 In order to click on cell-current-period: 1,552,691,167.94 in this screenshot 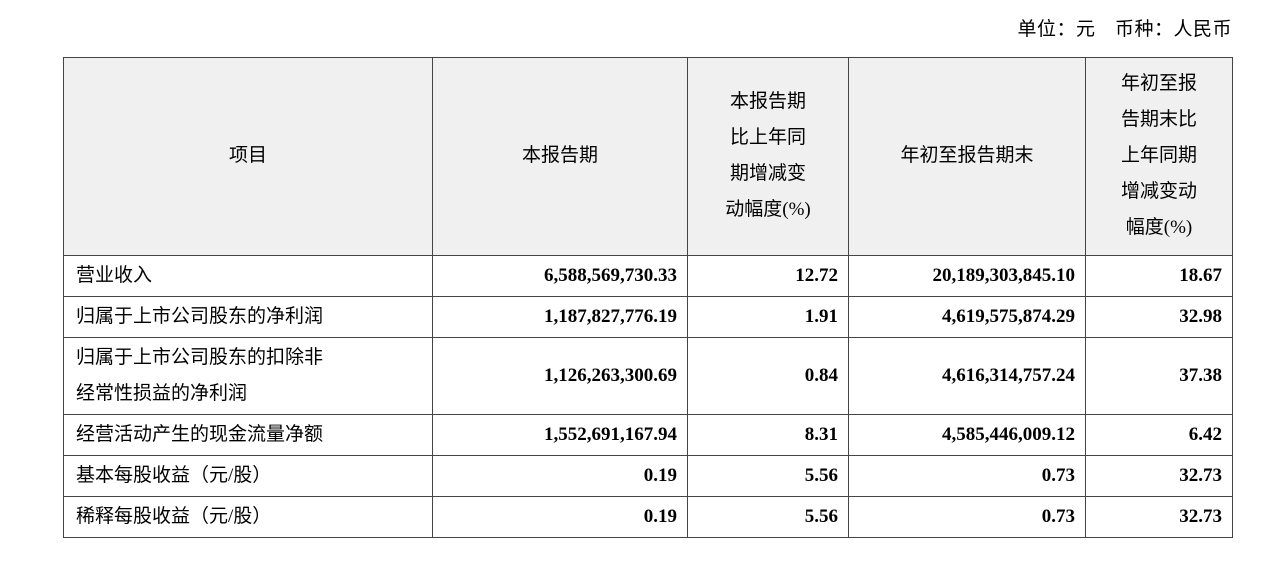, I will do `click(560, 434)`.